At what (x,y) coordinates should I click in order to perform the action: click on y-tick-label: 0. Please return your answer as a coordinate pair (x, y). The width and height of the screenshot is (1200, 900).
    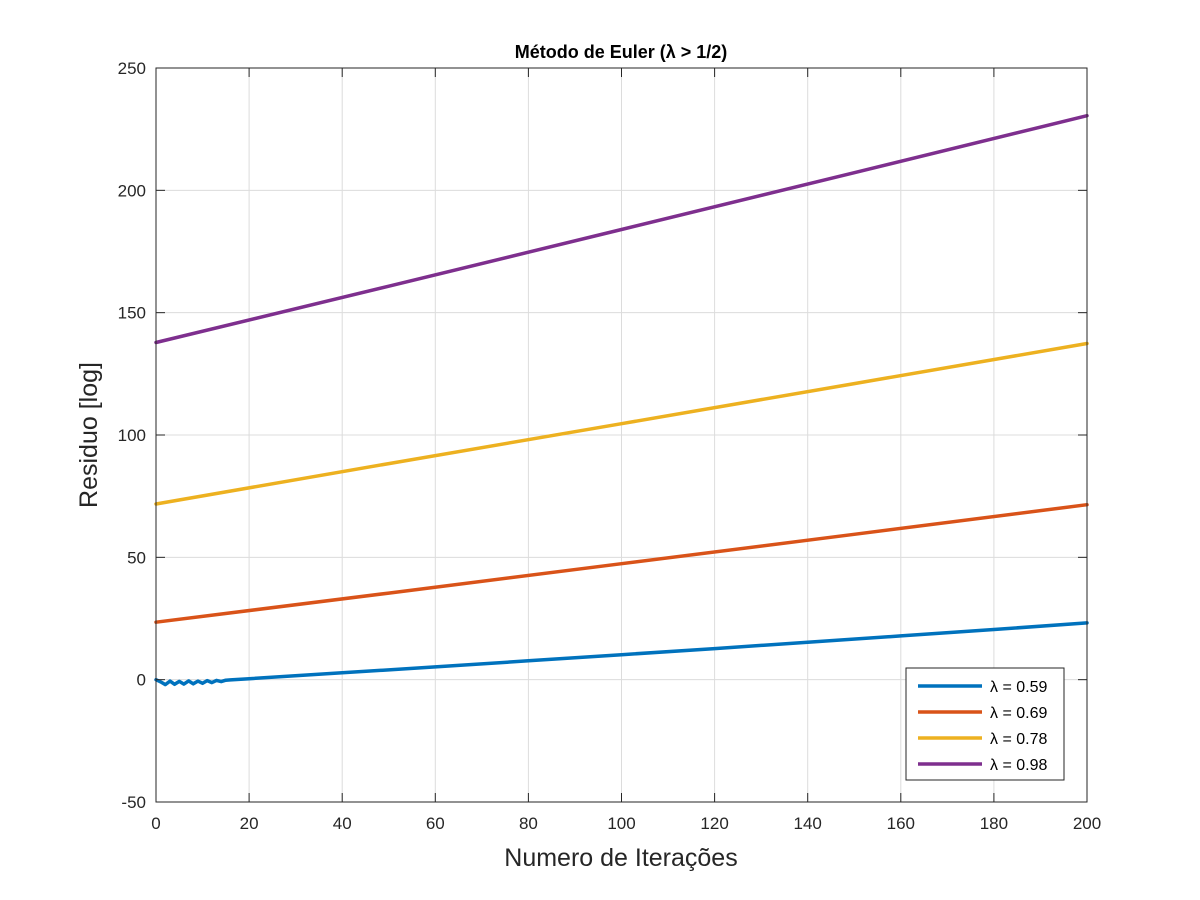
    Looking at the image, I should click on (141, 680).